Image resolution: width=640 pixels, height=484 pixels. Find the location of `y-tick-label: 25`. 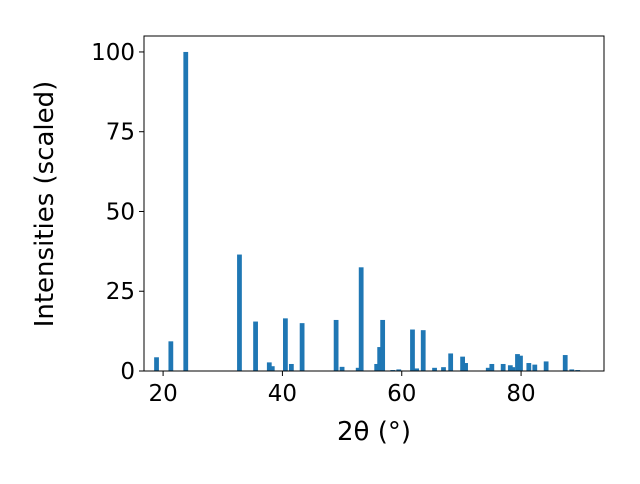

y-tick-label: 25 is located at coordinates (120, 292).